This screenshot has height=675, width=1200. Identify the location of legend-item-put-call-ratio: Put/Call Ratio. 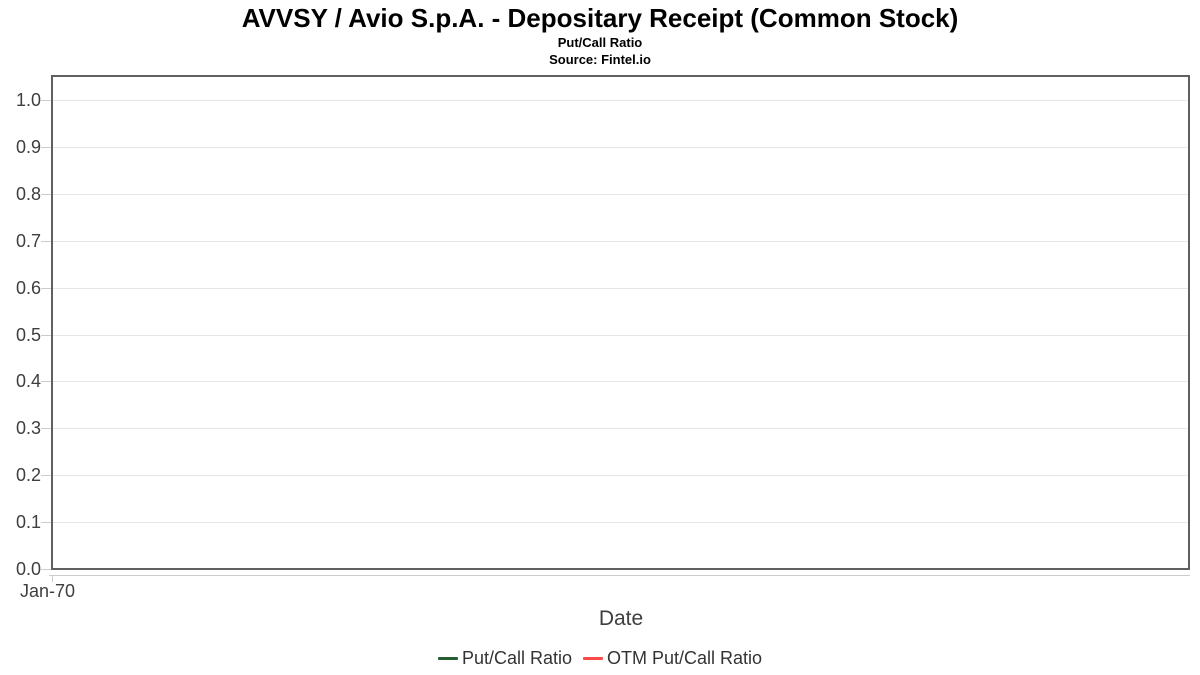
(504, 658).